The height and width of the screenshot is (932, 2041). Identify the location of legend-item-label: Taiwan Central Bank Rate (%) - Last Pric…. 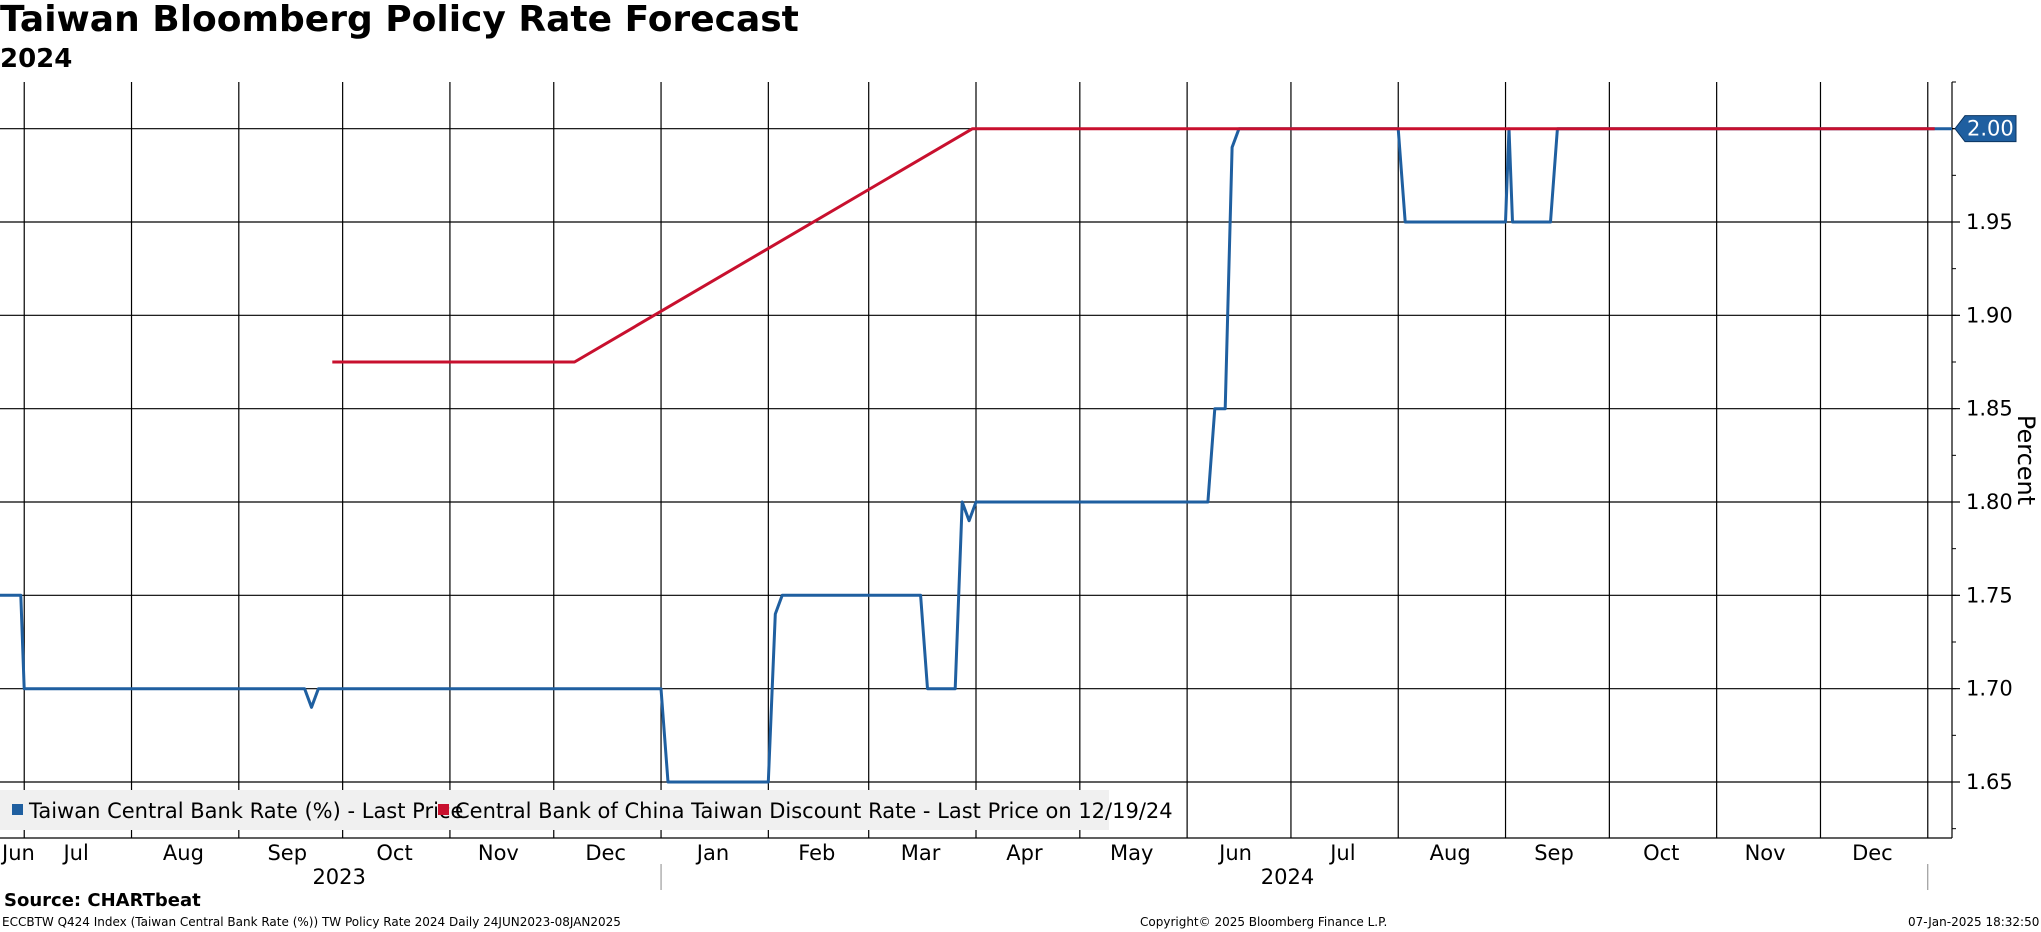
(245, 811).